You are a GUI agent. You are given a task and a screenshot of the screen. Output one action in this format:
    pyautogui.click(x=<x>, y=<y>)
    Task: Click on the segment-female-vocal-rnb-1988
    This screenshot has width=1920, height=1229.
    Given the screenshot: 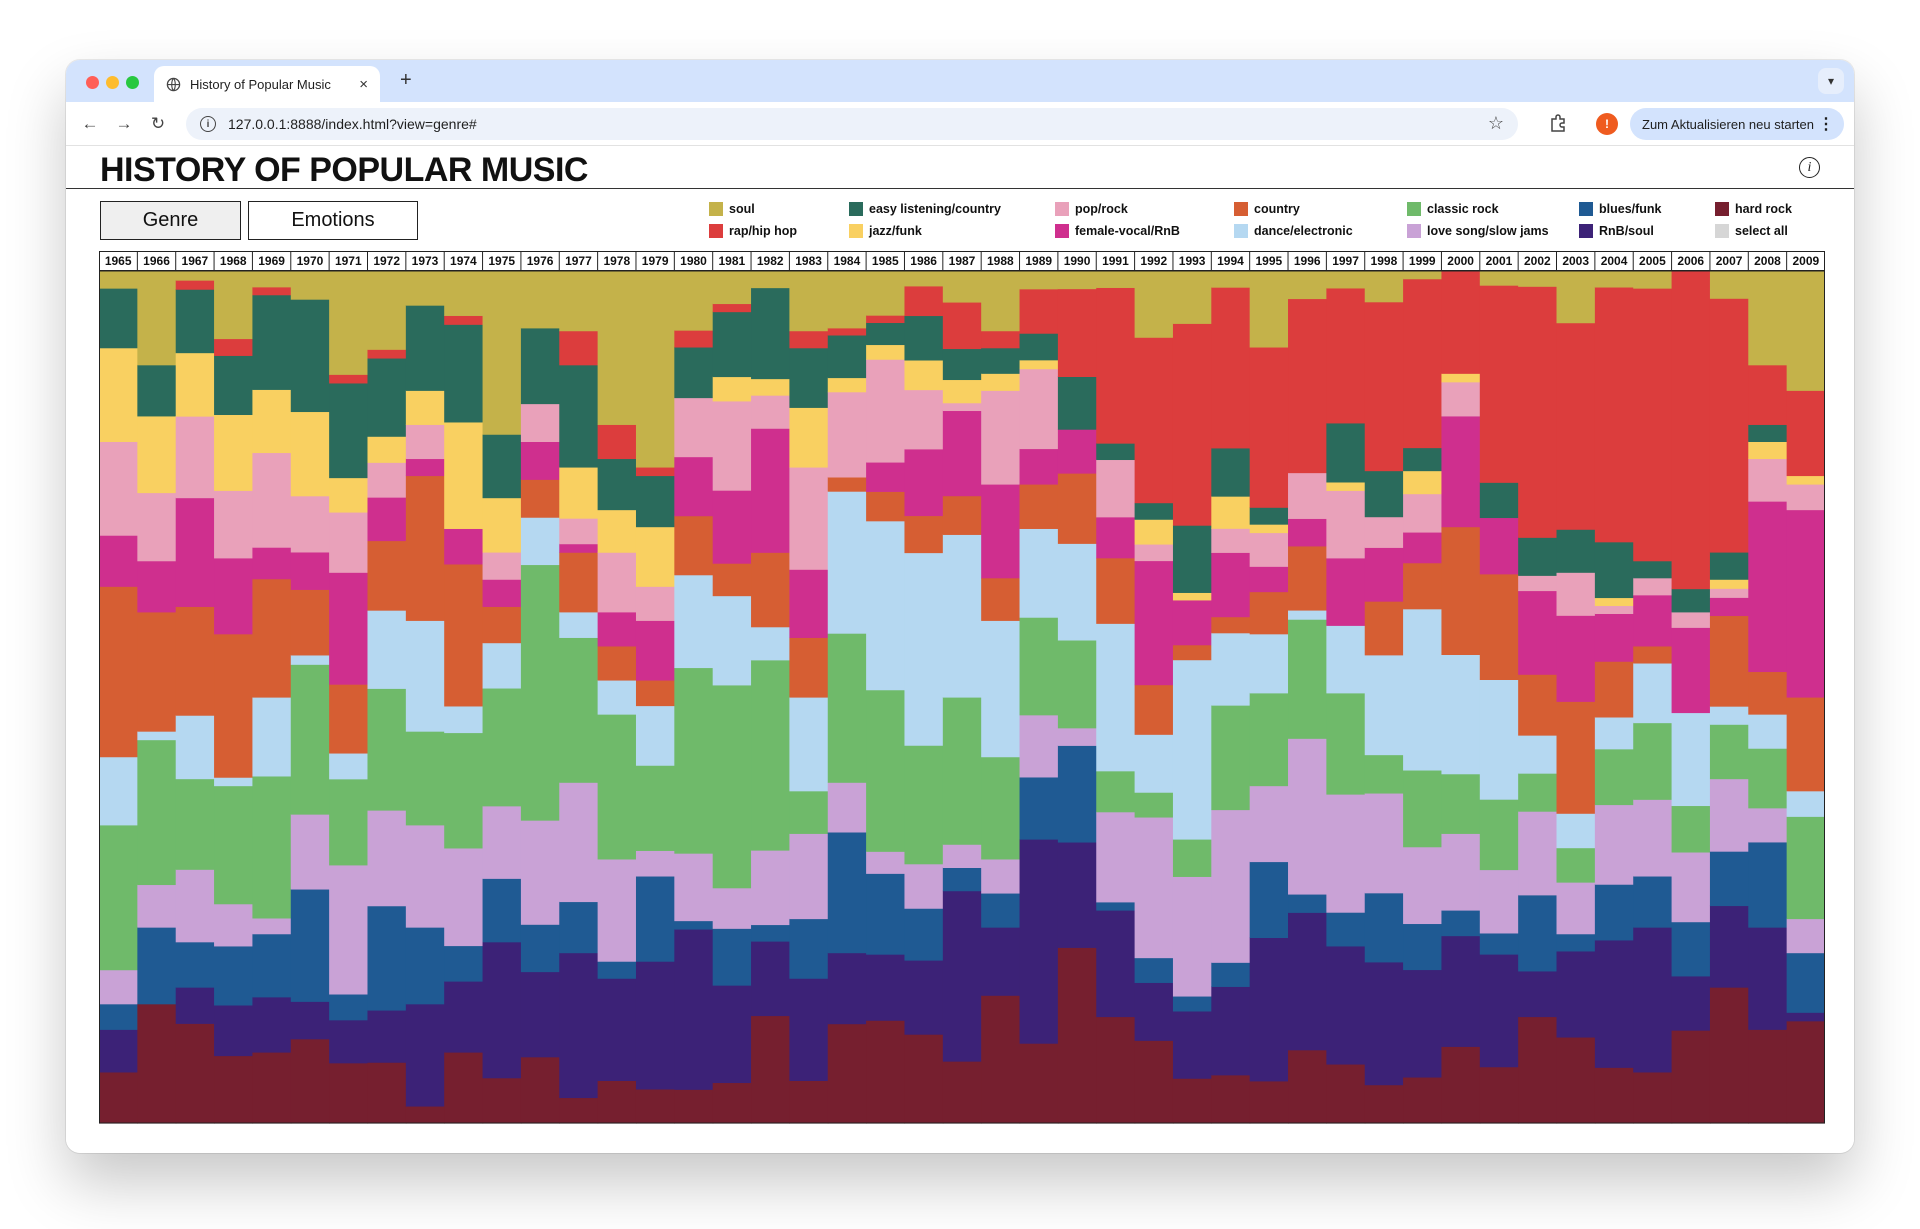 What is the action you would take?
    pyautogui.click(x=1001, y=531)
    